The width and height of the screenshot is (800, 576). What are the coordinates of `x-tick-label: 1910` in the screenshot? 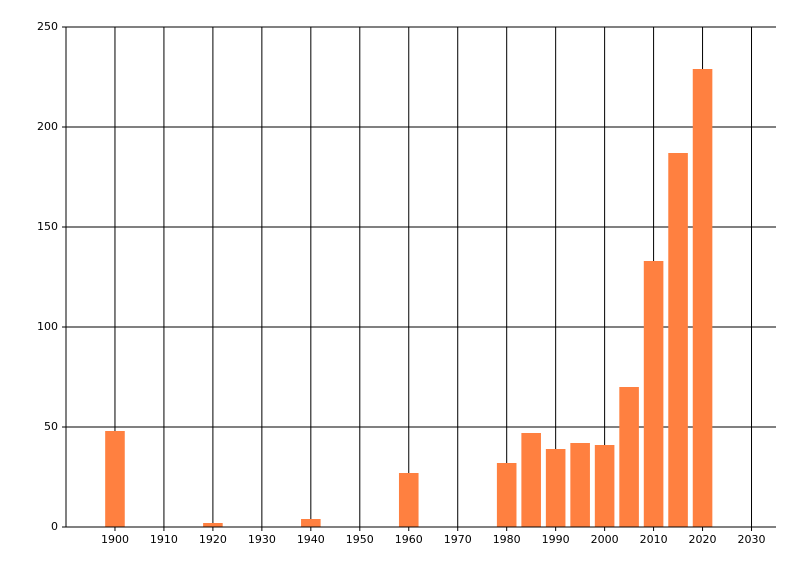 It's located at (164, 539).